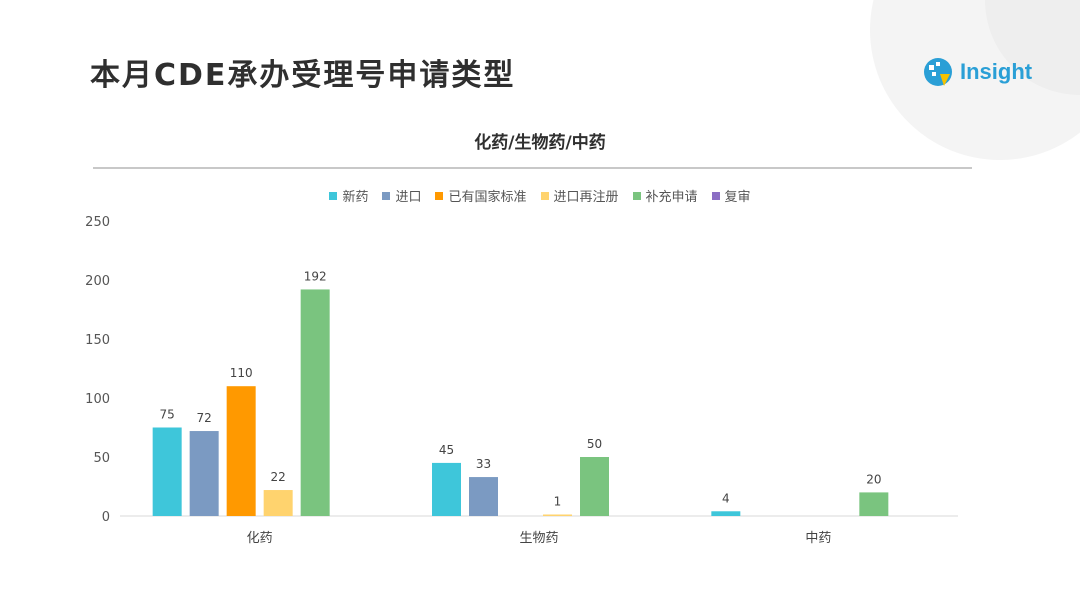  What do you see at coordinates (241, 373) in the screenshot?
I see `data-label: 110` at bounding box center [241, 373].